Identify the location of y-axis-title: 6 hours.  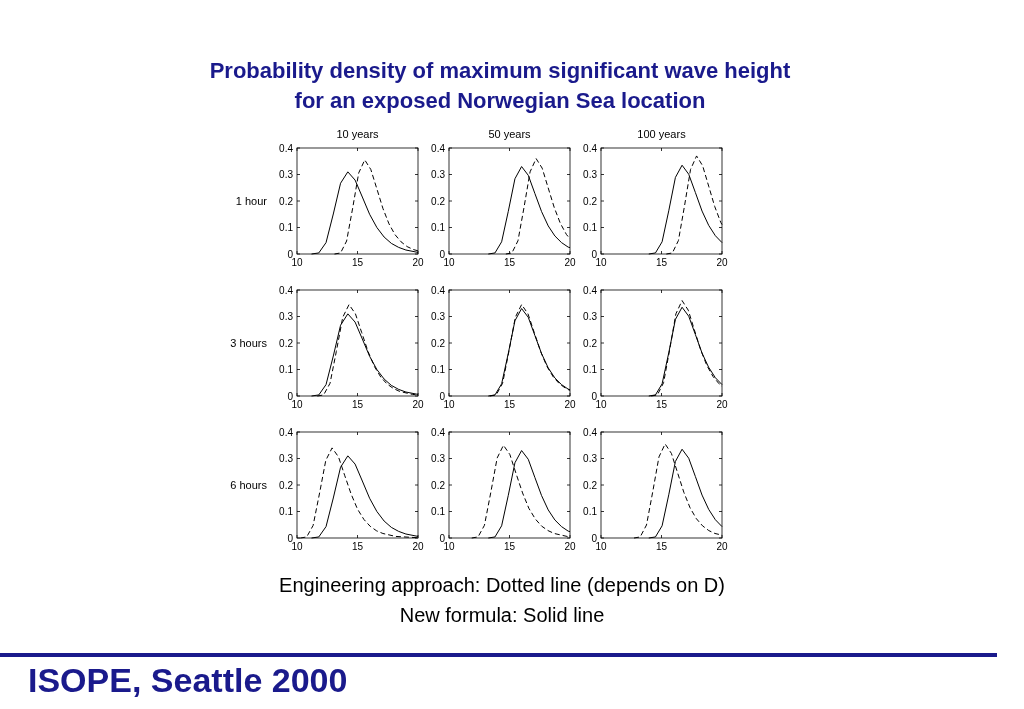
(249, 485).